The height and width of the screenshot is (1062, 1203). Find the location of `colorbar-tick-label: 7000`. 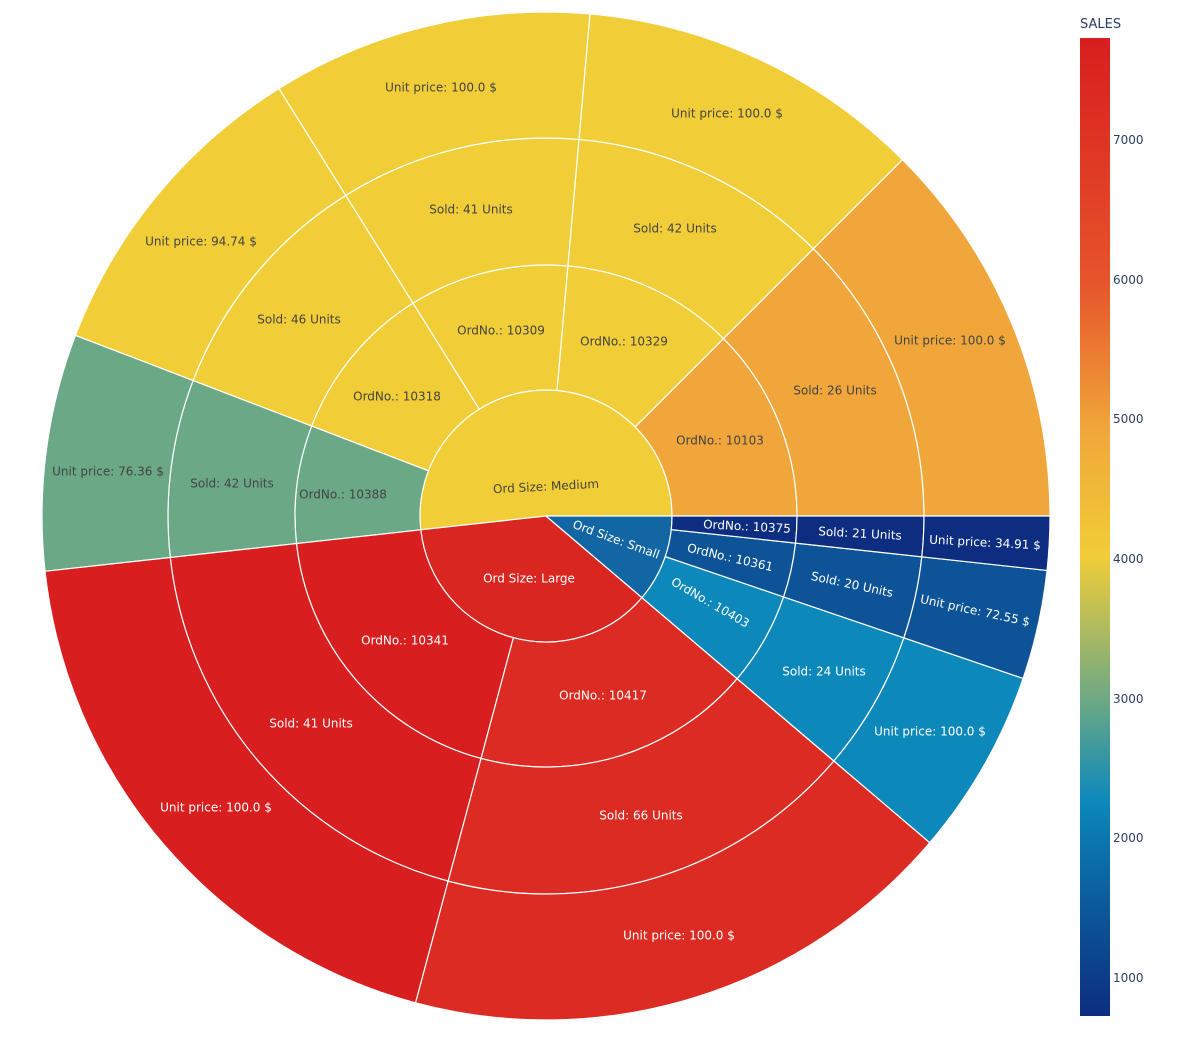

colorbar-tick-label: 7000 is located at coordinates (1128, 140).